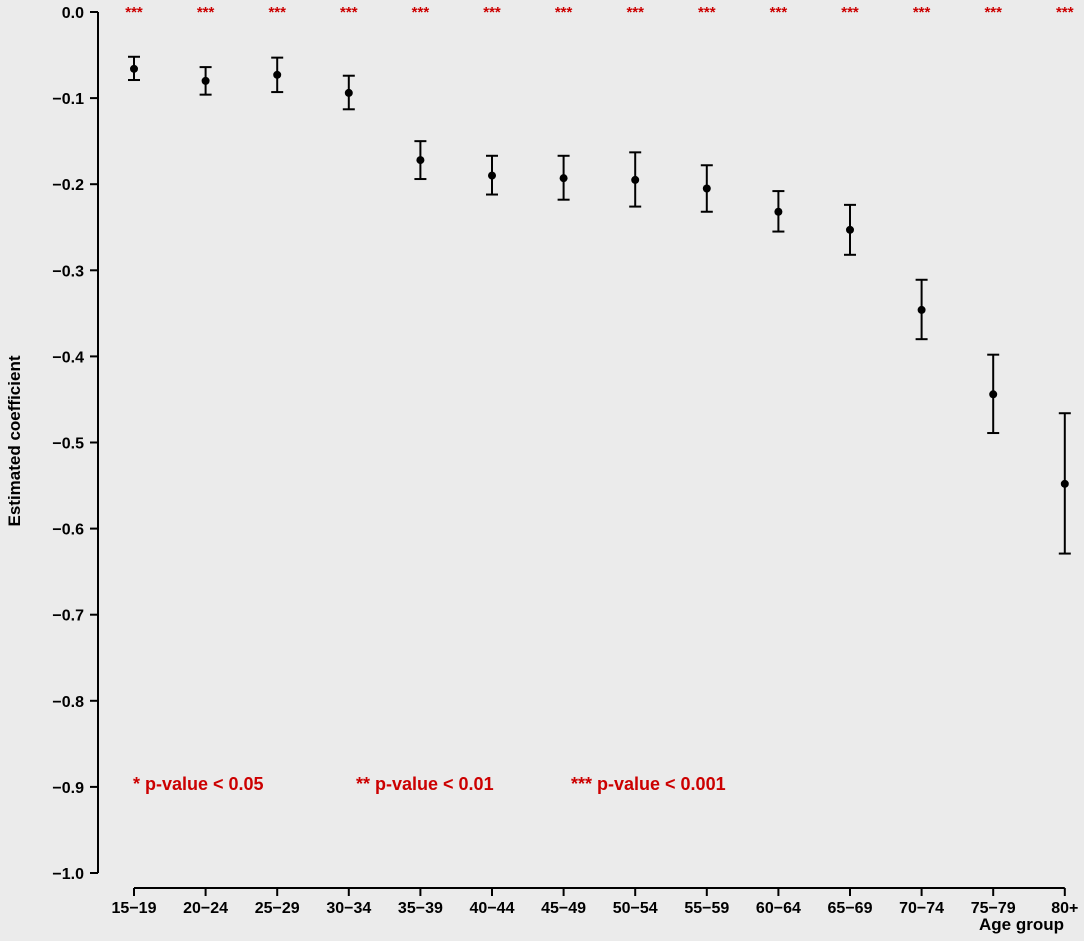 Image resolution: width=1084 pixels, height=941 pixels. What do you see at coordinates (1064, 908) in the screenshot?
I see `x-tick-label: 80+` at bounding box center [1064, 908].